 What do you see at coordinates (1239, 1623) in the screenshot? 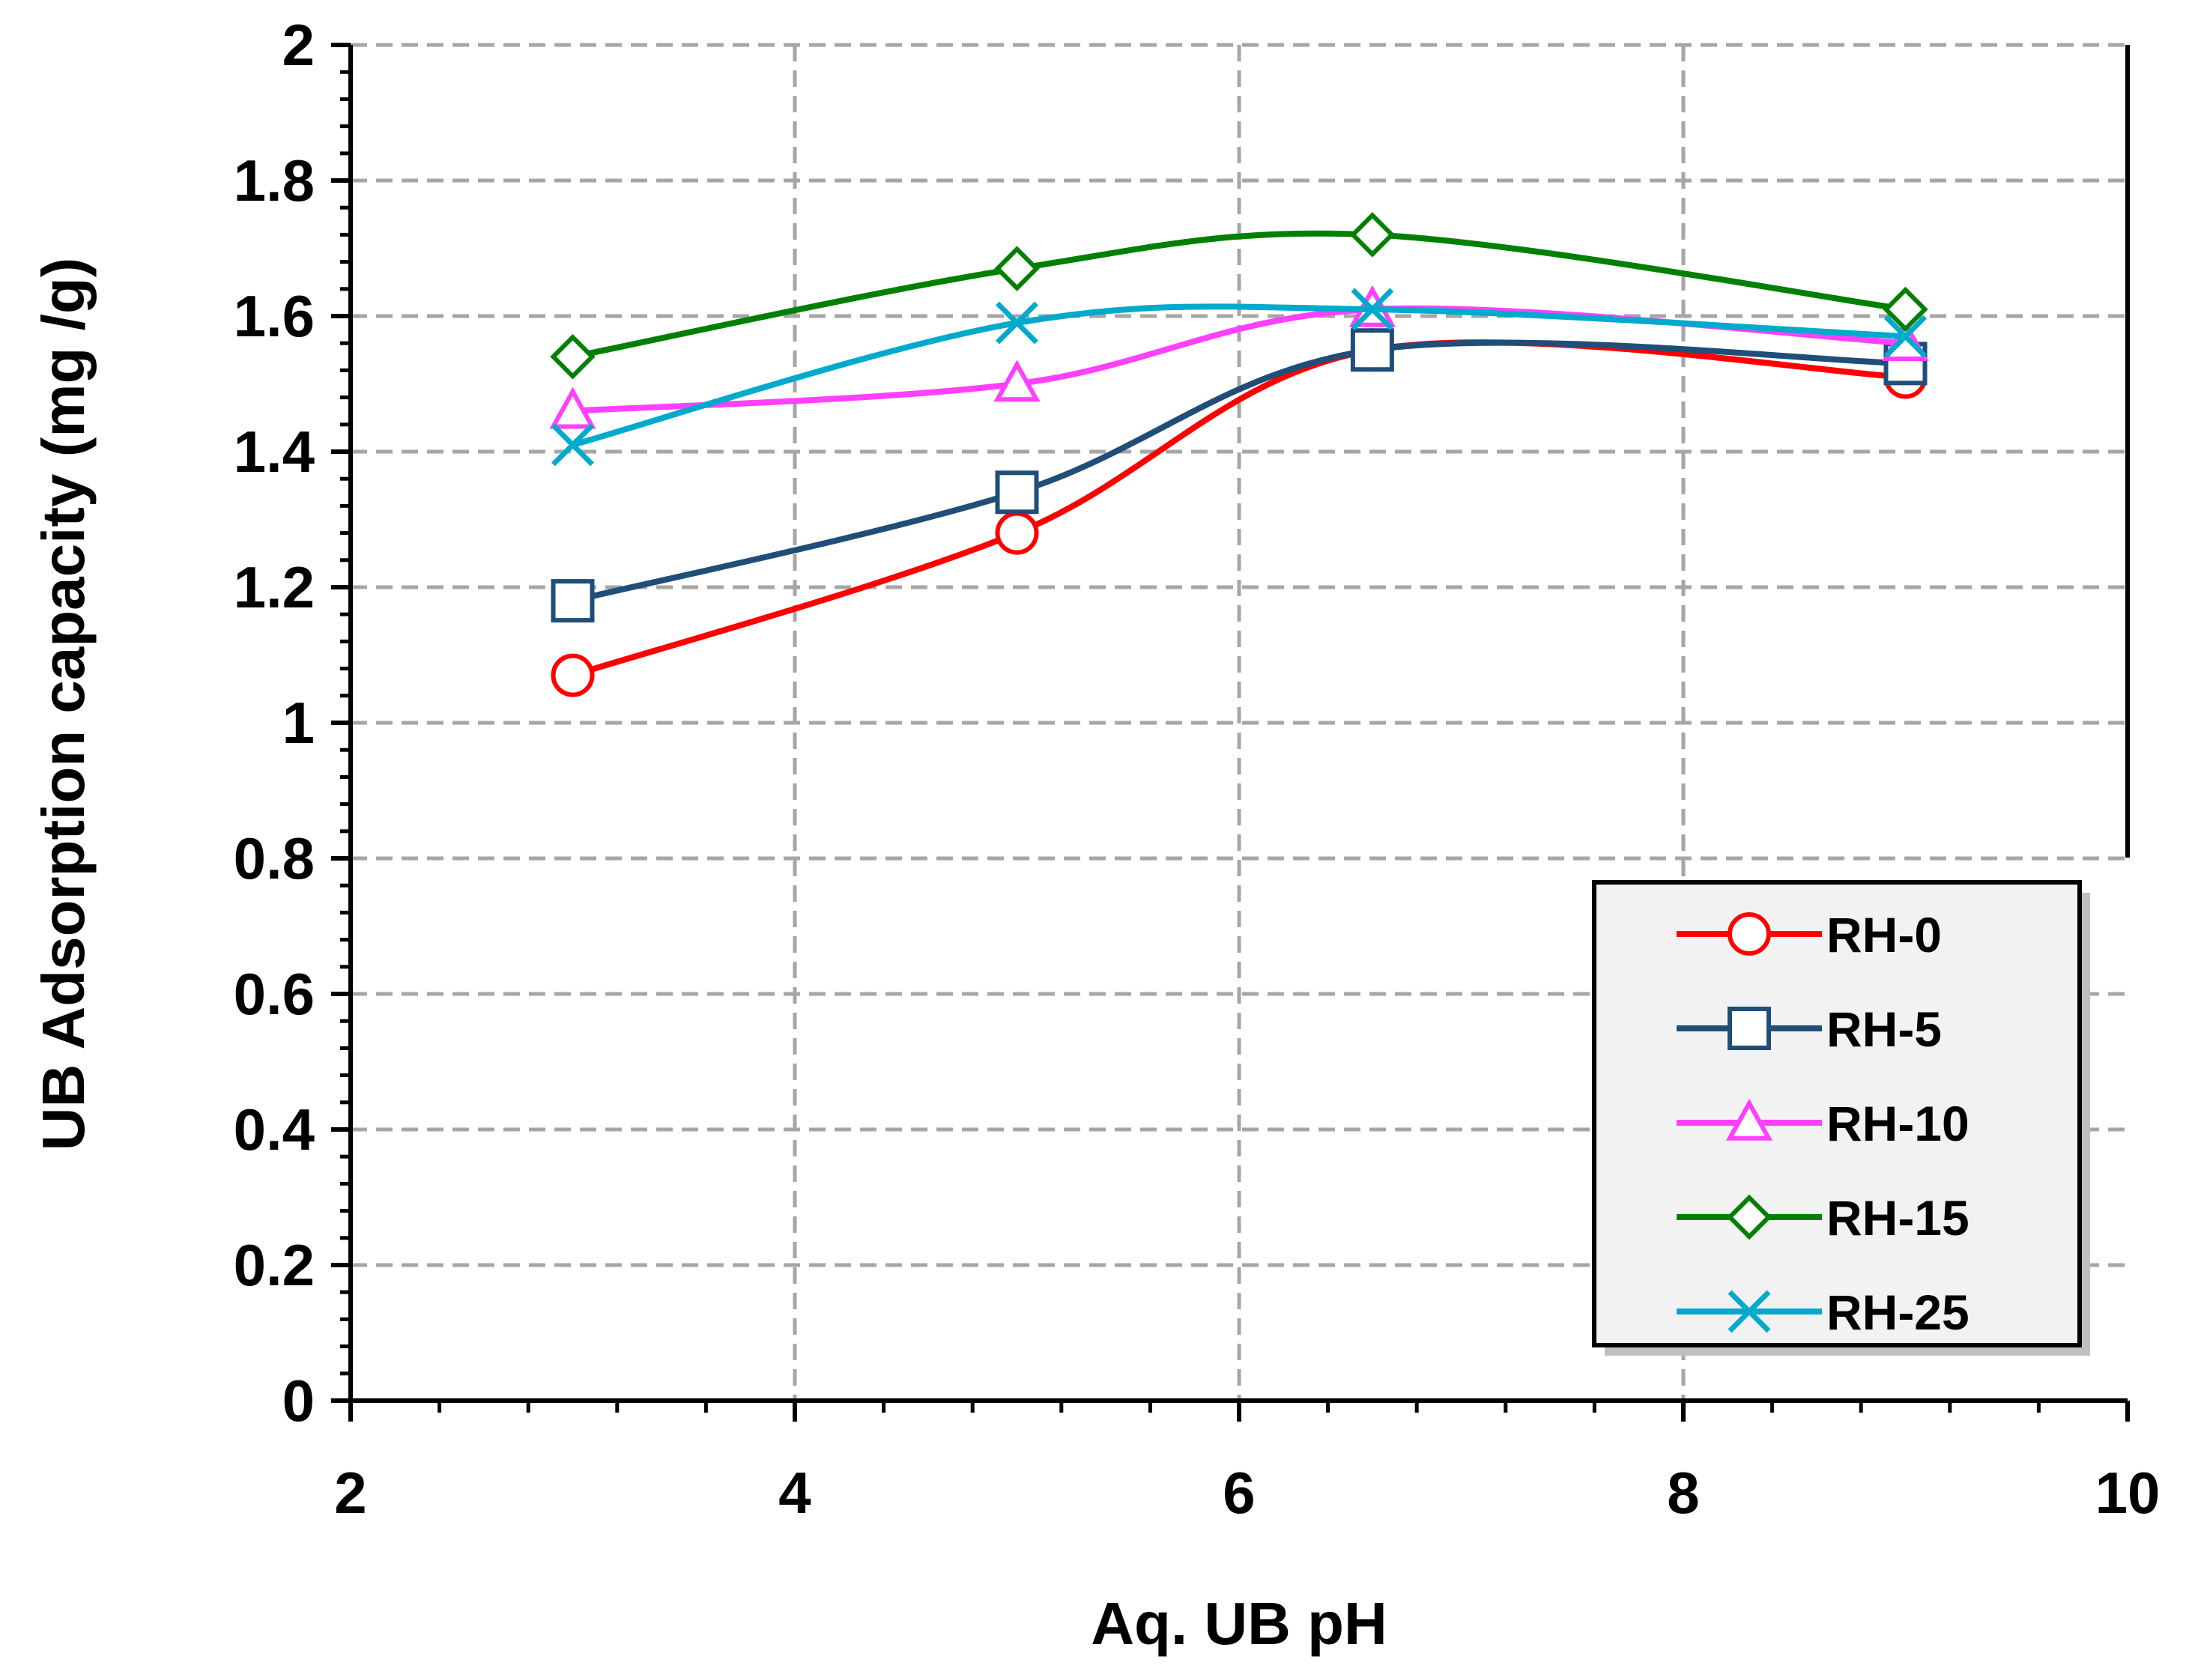
I see `x-axis-title: Aq. UB pH` at bounding box center [1239, 1623].